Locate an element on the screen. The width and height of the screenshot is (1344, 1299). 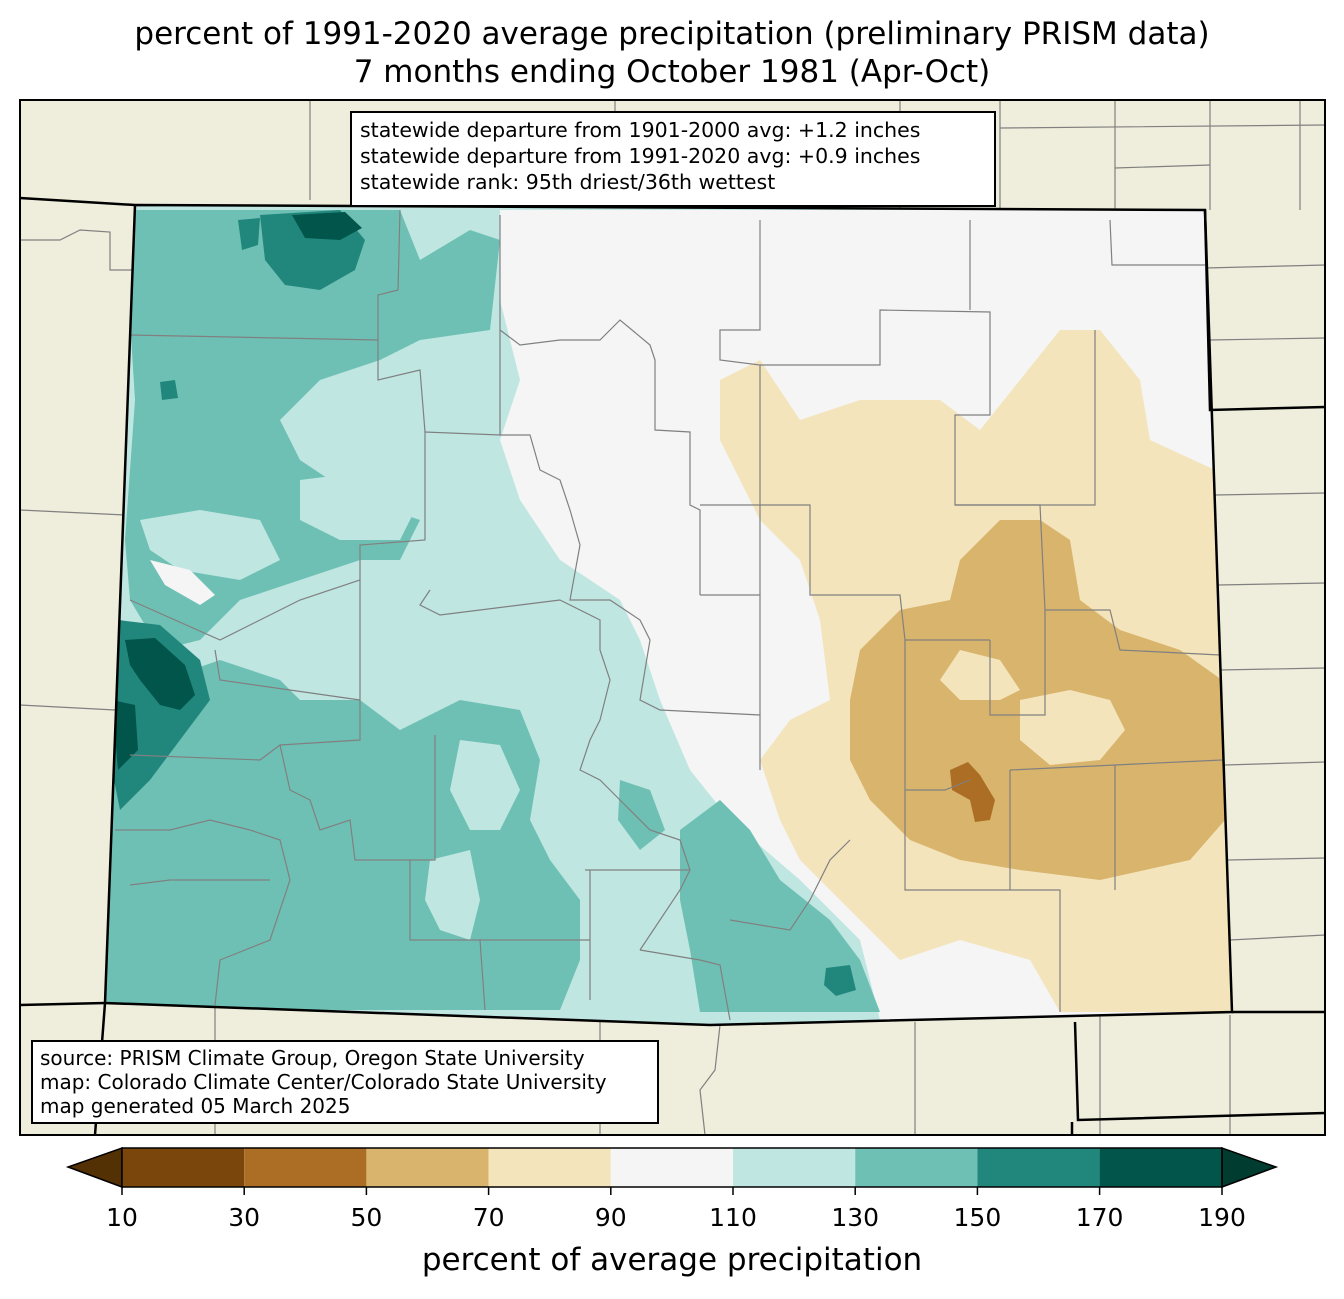
colorbar-tick-label: 110 is located at coordinates (733, 1217).